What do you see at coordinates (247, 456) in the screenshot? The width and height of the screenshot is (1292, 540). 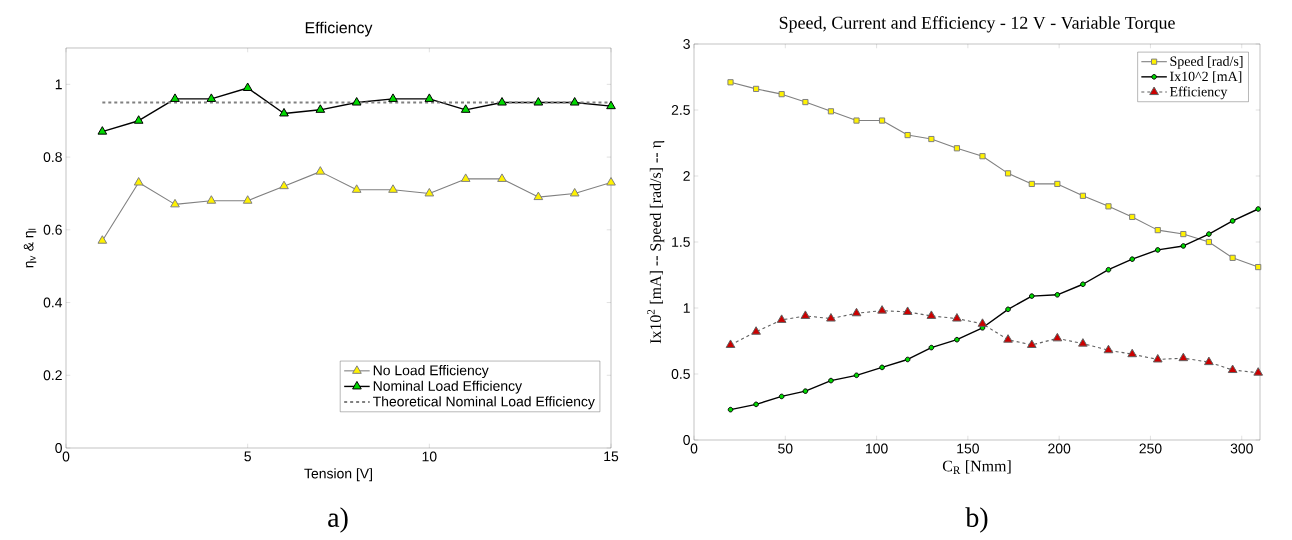 I see `x-tick-label: 5` at bounding box center [247, 456].